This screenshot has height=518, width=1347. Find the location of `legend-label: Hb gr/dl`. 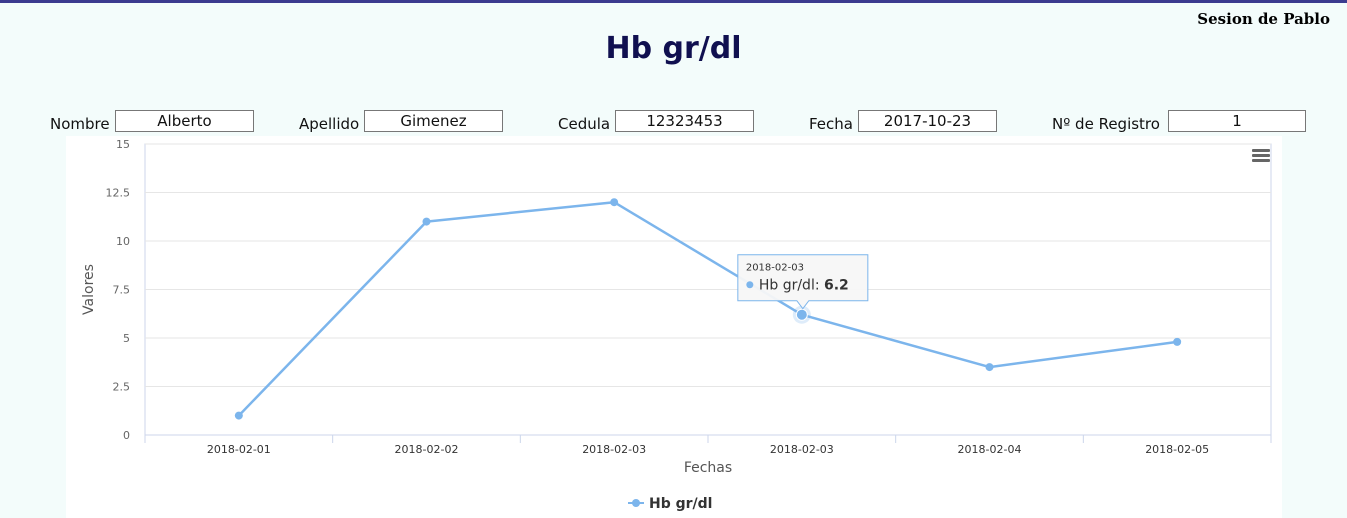

legend-label: Hb gr/dl is located at coordinates (680, 504).